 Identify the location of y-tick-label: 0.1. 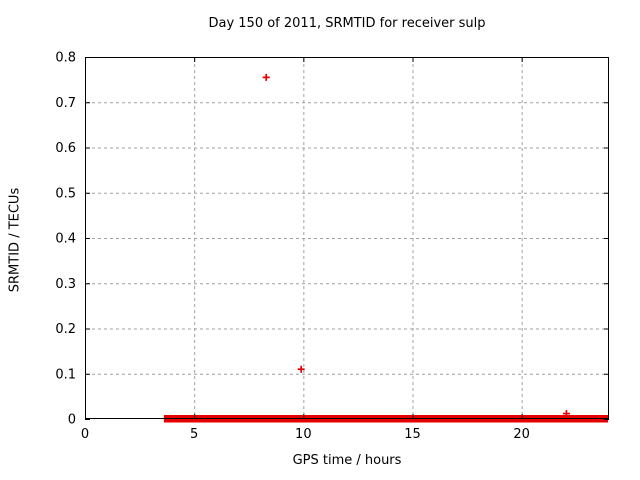
(65, 374).